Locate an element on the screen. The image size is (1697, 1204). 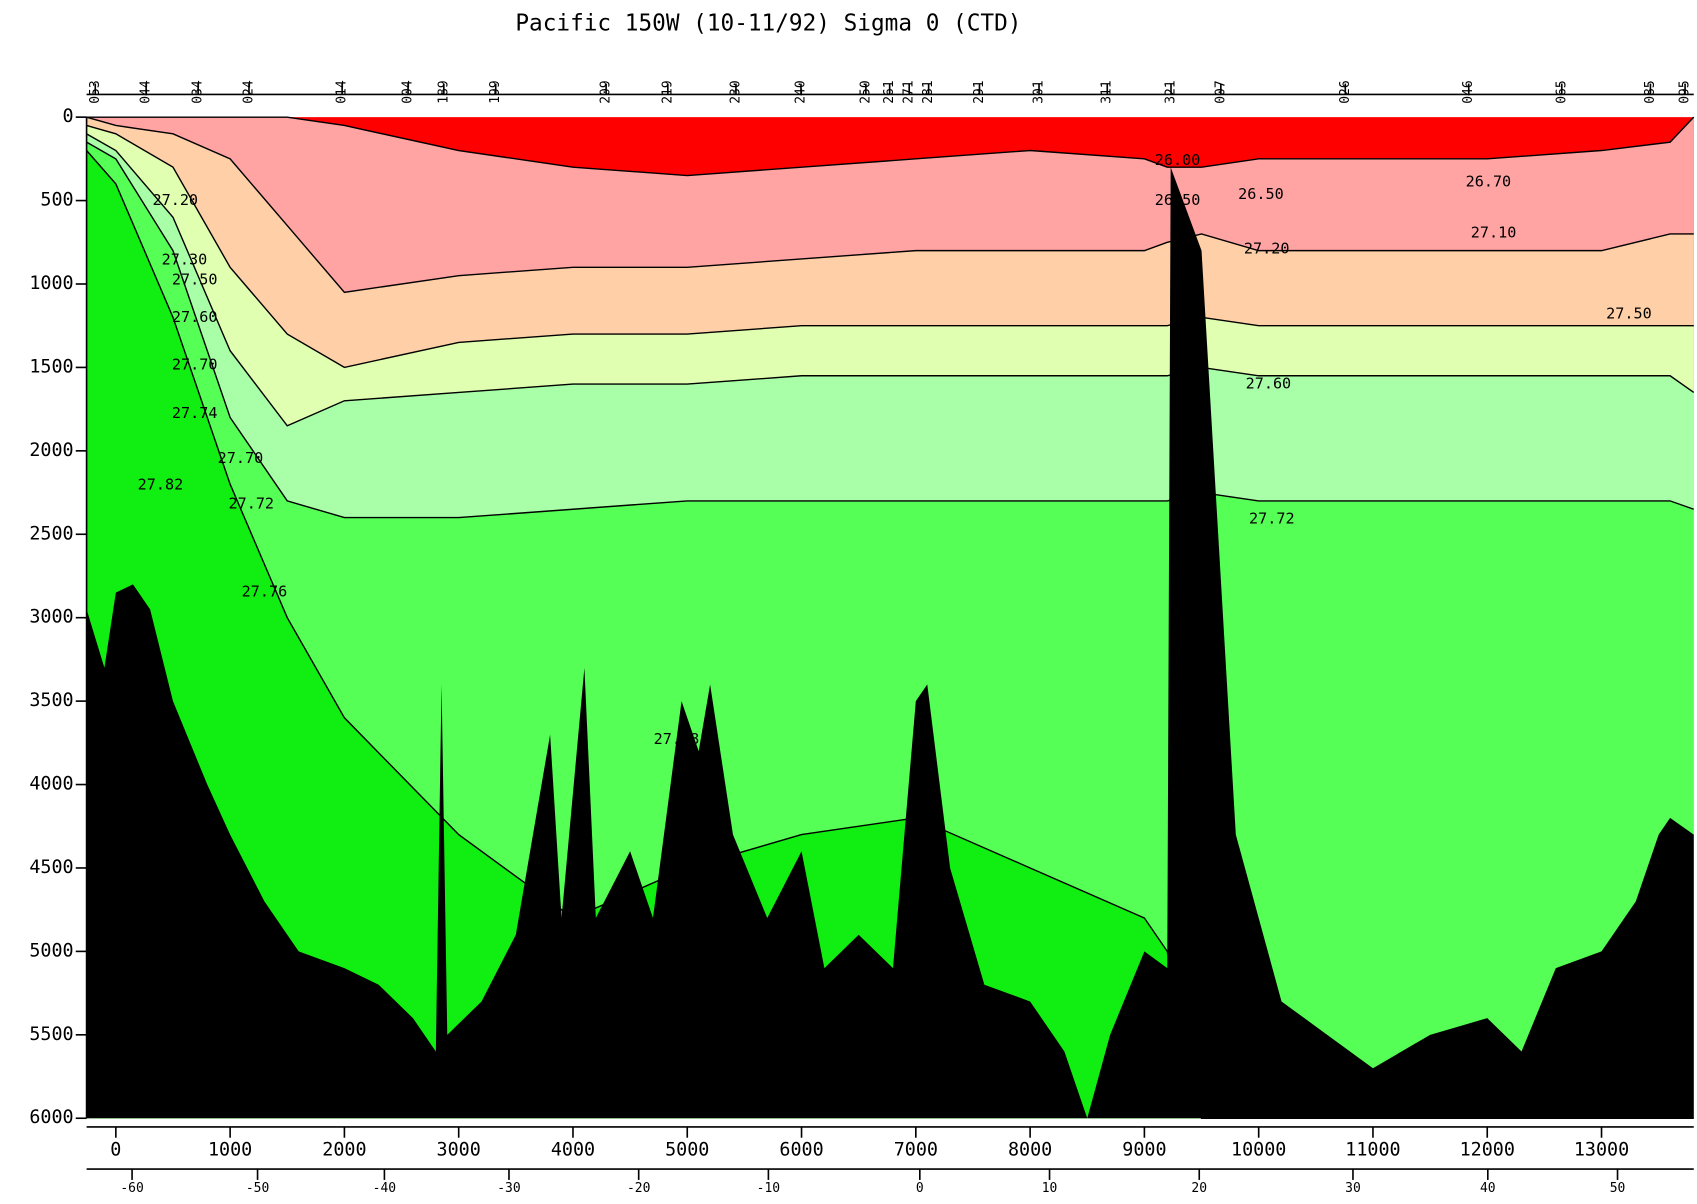
contour-label: 27.10 is located at coordinates (1494, 233).